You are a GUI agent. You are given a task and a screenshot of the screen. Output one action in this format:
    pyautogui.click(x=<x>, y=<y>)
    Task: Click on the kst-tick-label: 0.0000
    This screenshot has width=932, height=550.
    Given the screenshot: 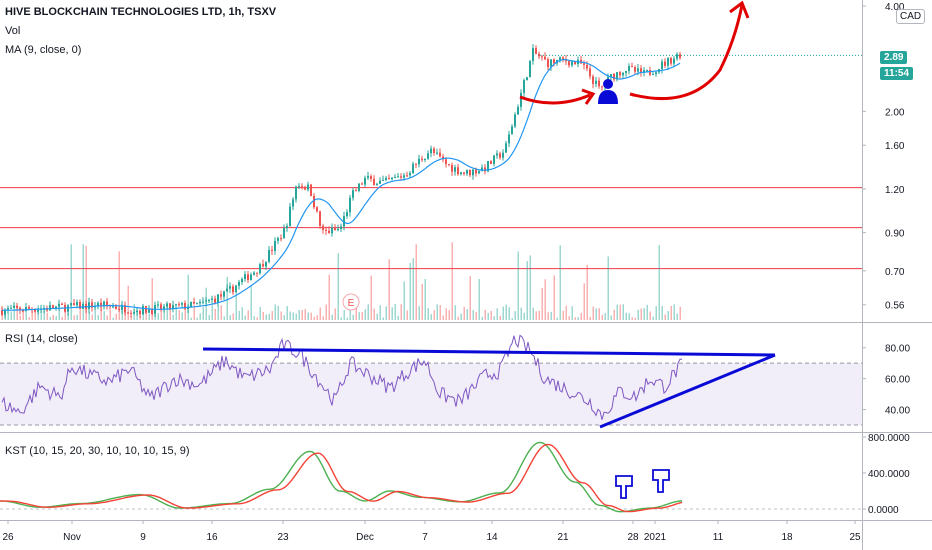 What is the action you would take?
    pyautogui.click(x=883, y=510)
    